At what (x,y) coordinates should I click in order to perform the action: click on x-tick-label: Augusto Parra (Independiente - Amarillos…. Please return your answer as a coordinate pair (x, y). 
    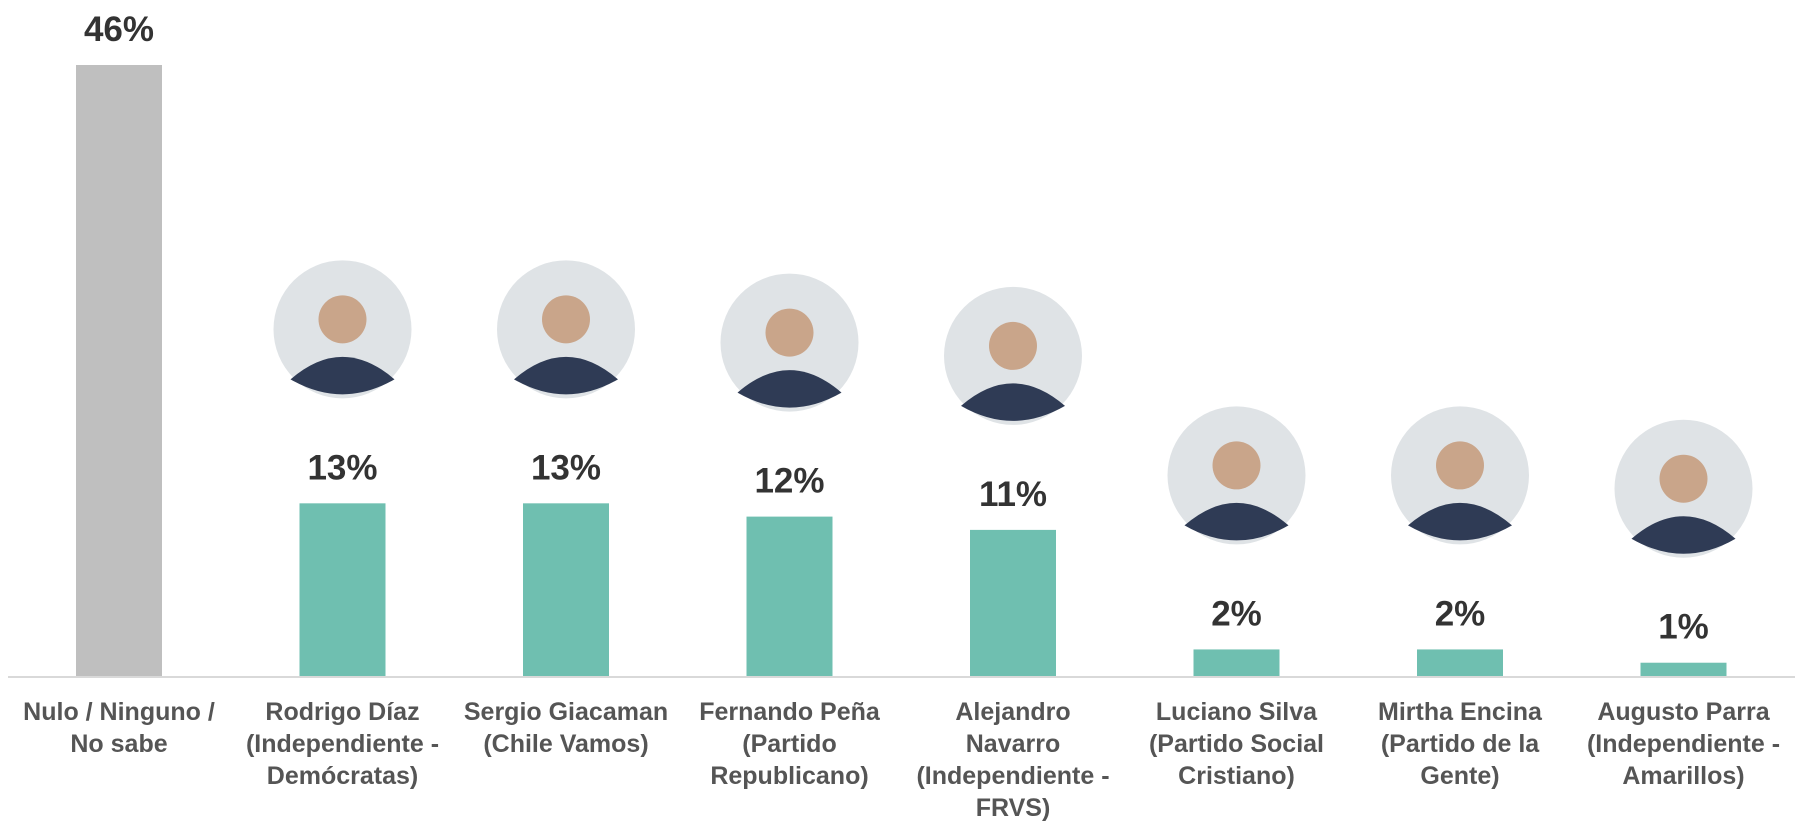
    Looking at the image, I should click on (1683, 744).